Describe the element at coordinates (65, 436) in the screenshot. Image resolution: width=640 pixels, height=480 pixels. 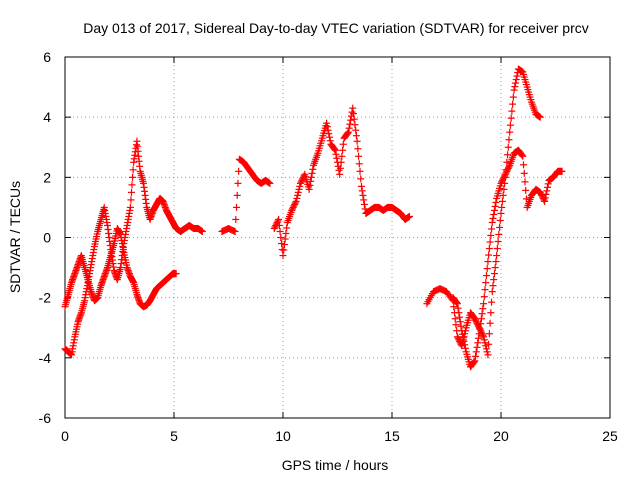
I see `x-tick-label: 0` at that location.